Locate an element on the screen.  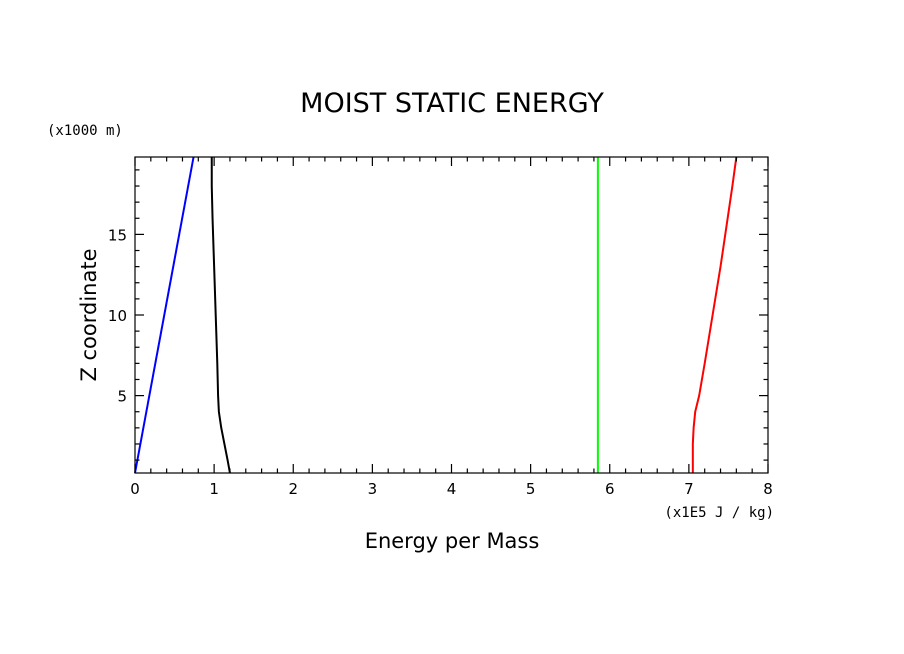
chart-title: MOIST STATIC ENERGY is located at coordinates (452, 103).